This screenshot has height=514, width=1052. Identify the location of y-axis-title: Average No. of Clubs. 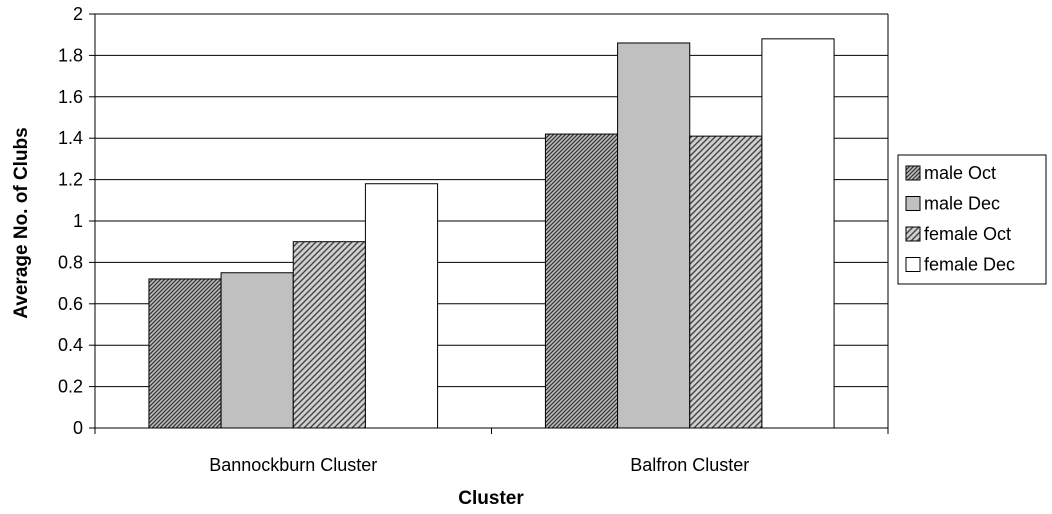
(21, 222).